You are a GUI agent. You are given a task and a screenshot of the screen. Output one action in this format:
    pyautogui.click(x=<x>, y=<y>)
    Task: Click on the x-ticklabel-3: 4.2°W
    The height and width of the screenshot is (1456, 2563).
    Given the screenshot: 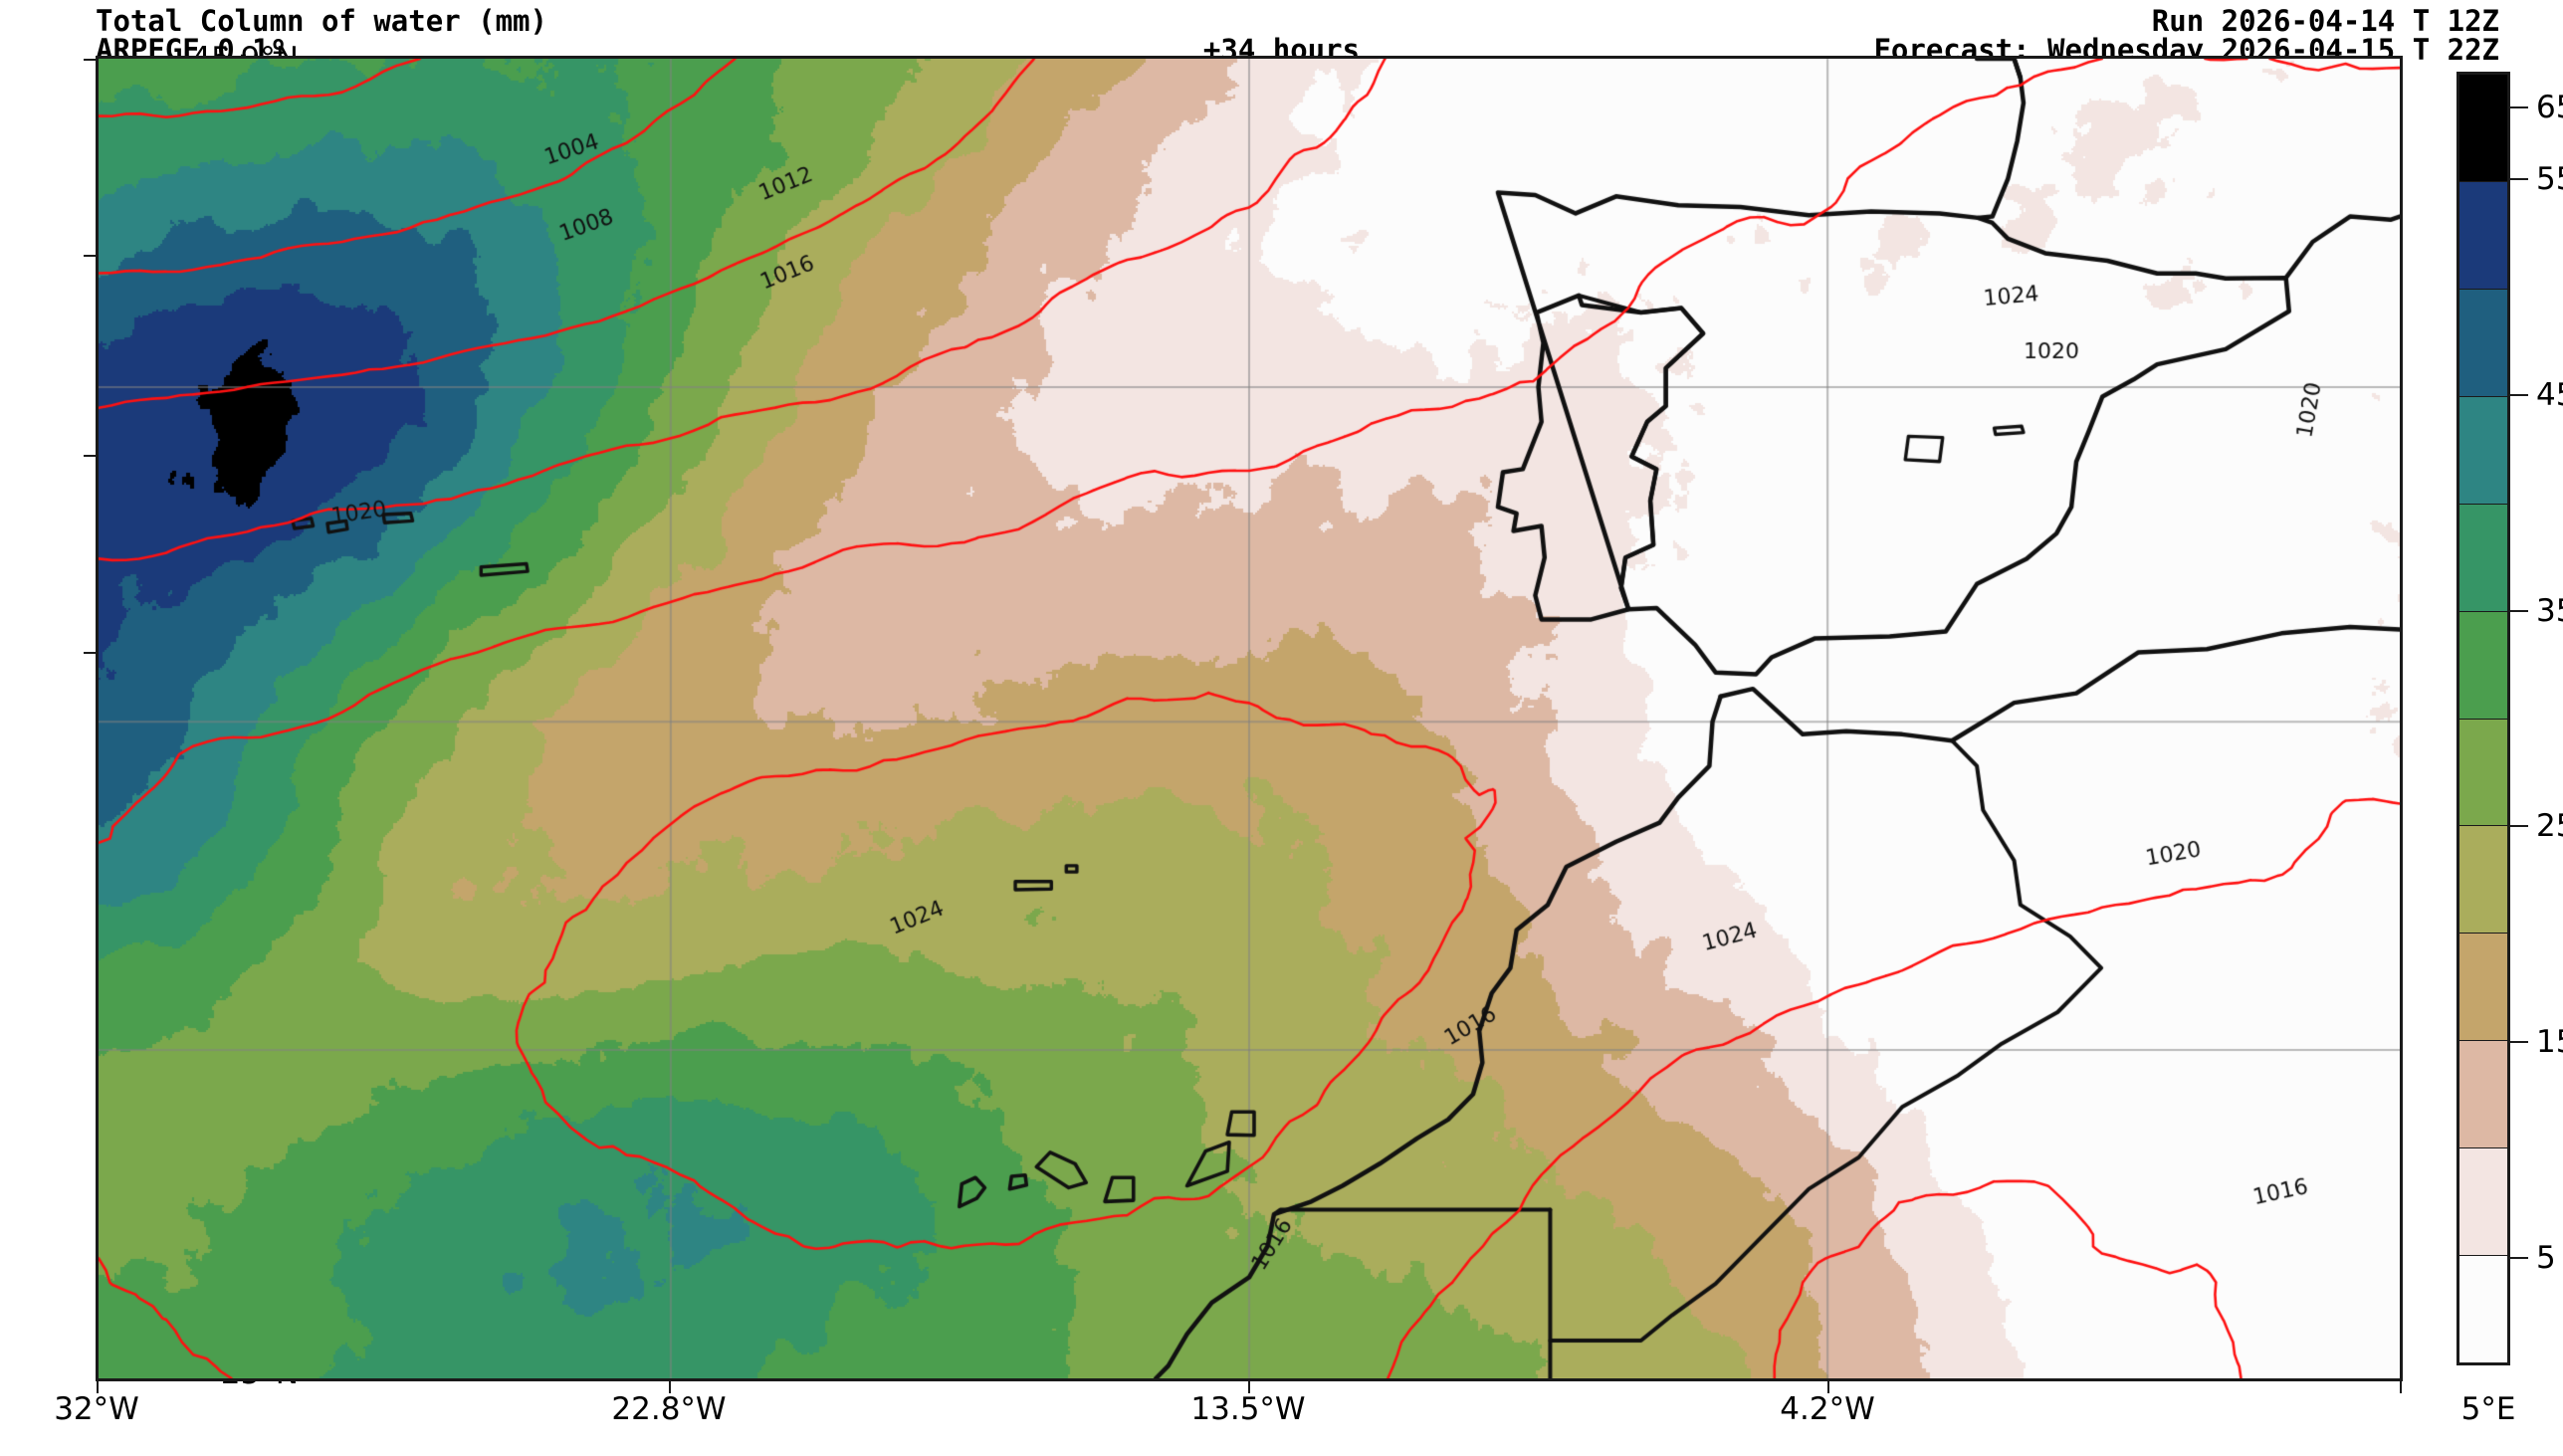 What is the action you would take?
    pyautogui.click(x=1827, y=1409)
    